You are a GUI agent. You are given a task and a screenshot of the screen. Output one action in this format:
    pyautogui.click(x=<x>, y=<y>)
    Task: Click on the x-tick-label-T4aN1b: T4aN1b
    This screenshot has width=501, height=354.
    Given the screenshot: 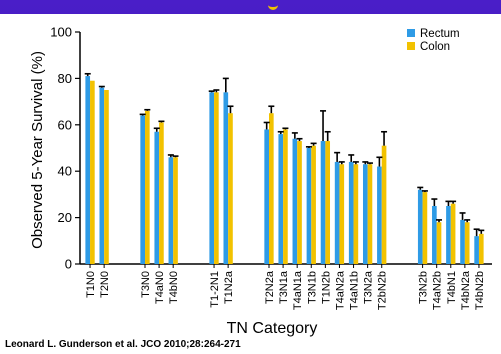 What is the action you would take?
    pyautogui.click(x=355, y=290)
    